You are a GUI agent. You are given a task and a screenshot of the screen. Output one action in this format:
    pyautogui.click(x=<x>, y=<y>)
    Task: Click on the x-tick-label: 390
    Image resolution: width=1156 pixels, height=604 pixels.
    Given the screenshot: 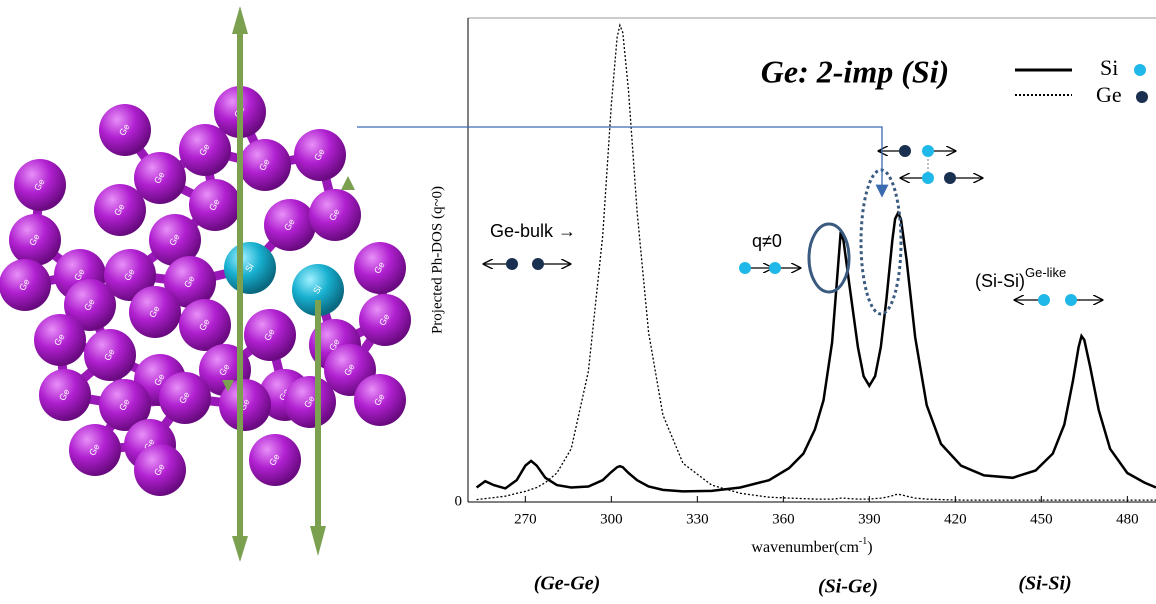 What is the action you would take?
    pyautogui.click(x=869, y=519)
    